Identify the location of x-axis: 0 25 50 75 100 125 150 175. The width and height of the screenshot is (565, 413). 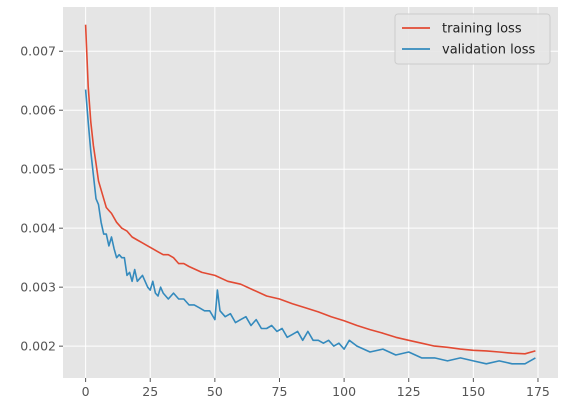
(316, 388).